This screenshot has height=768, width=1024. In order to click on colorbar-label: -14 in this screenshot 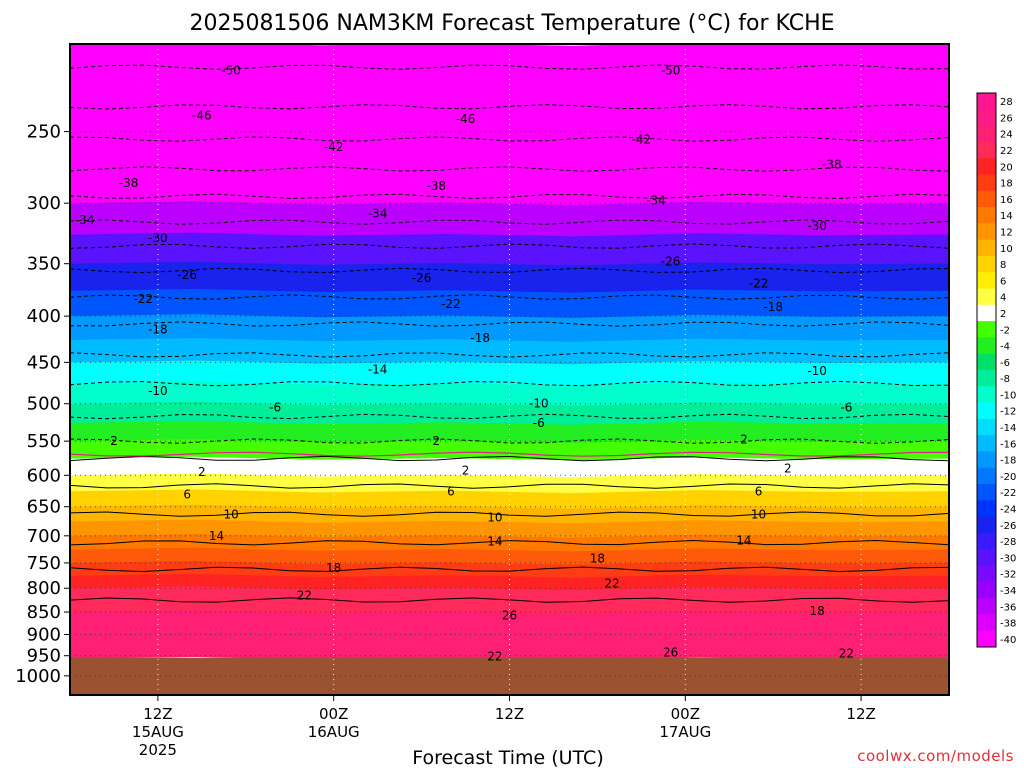, I will do `click(1008, 428)`.